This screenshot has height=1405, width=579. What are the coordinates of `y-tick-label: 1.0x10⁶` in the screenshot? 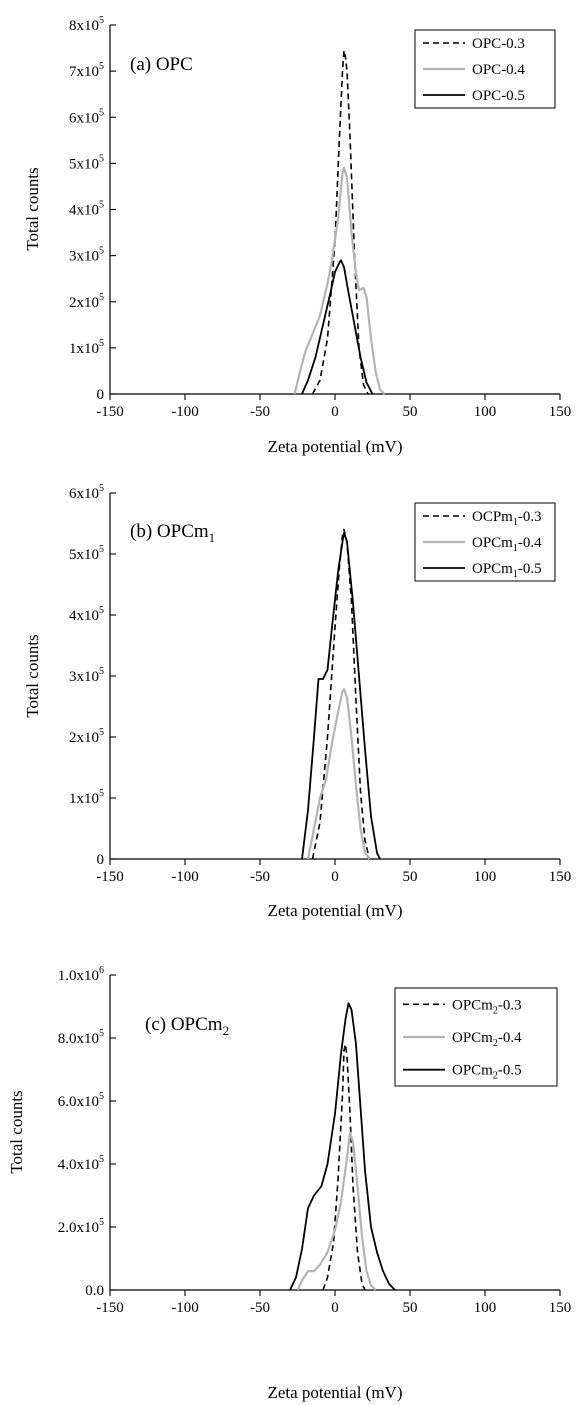 It's located at (81, 974).